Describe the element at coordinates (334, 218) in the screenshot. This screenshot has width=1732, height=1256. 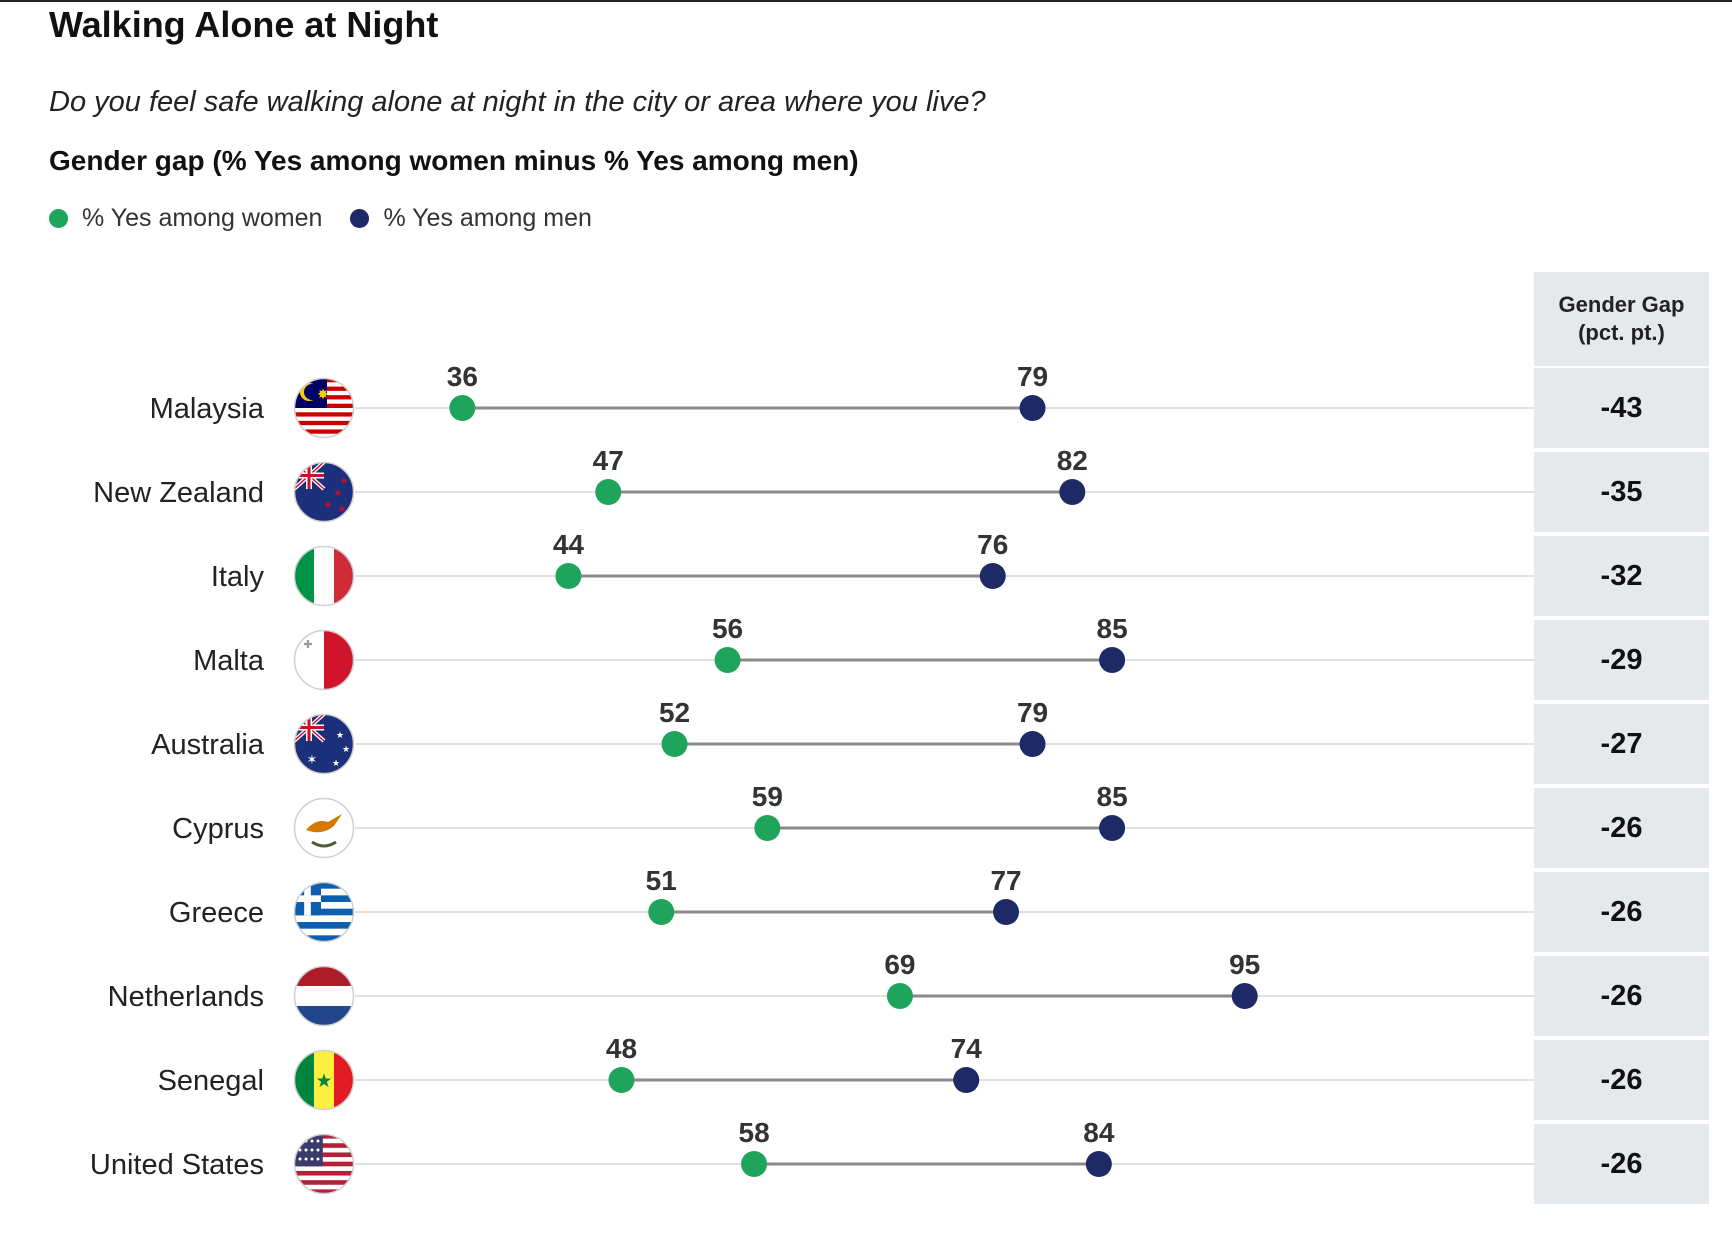
I see `legend: % Yes among women % Yes among men` at that location.